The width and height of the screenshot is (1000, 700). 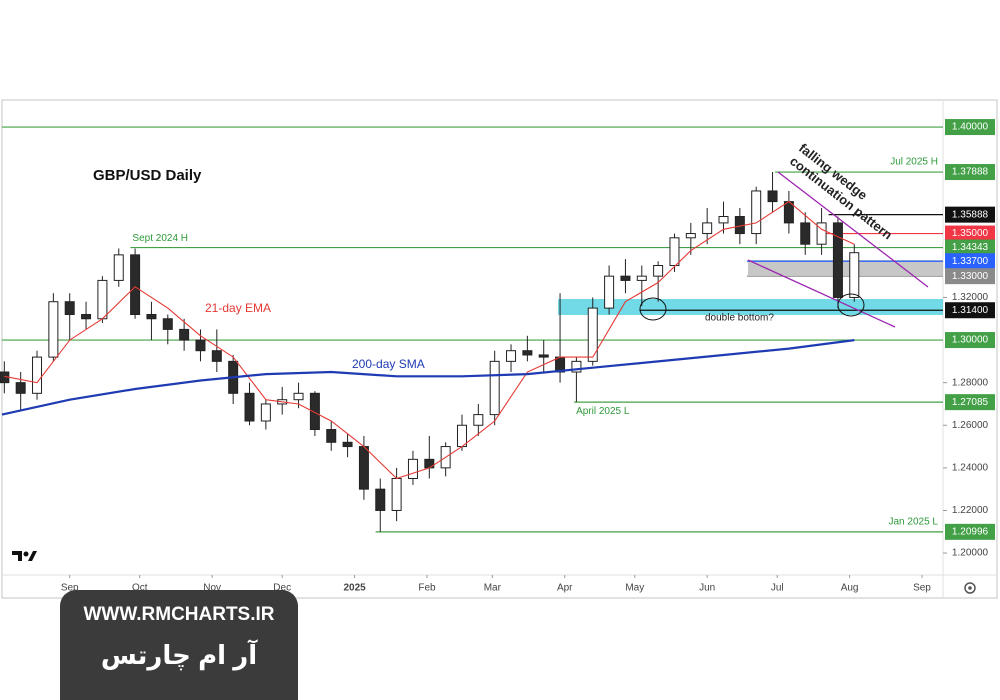 I want to click on x-tick-label: Dec, so click(x=282, y=588).